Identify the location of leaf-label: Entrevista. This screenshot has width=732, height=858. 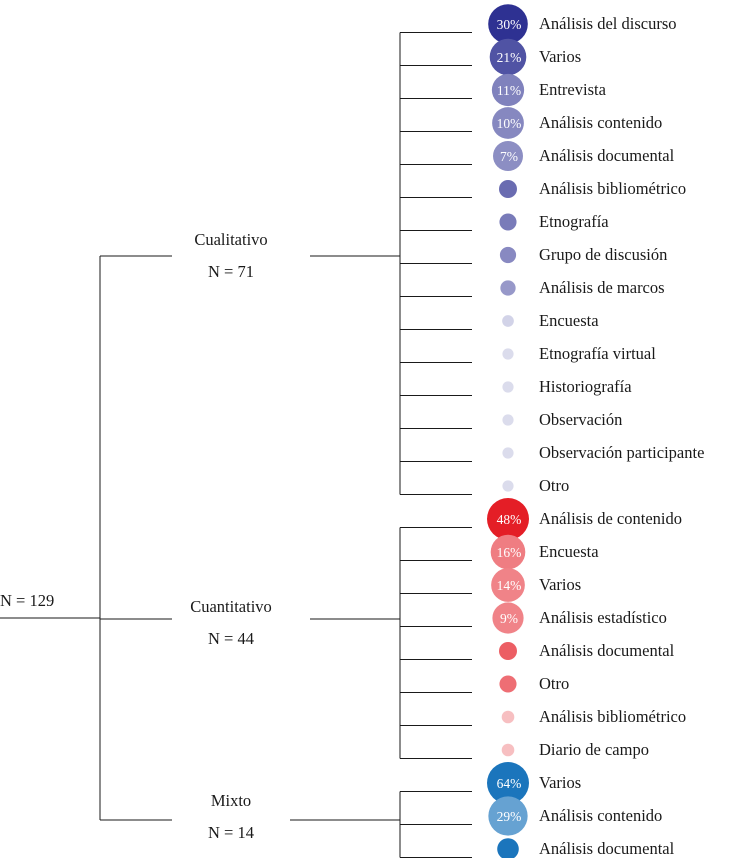
(573, 89).